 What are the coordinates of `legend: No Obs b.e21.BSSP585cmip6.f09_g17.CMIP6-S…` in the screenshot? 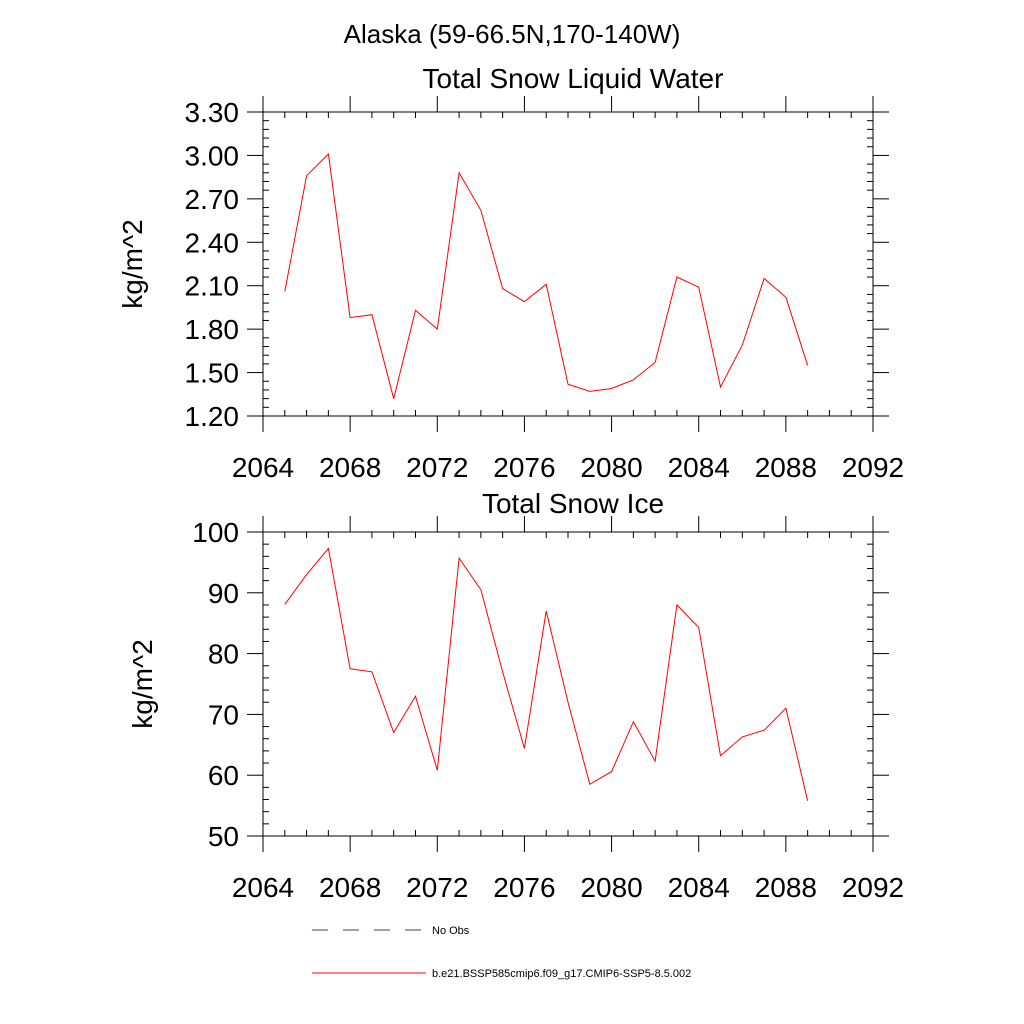 It's located at (501, 952).